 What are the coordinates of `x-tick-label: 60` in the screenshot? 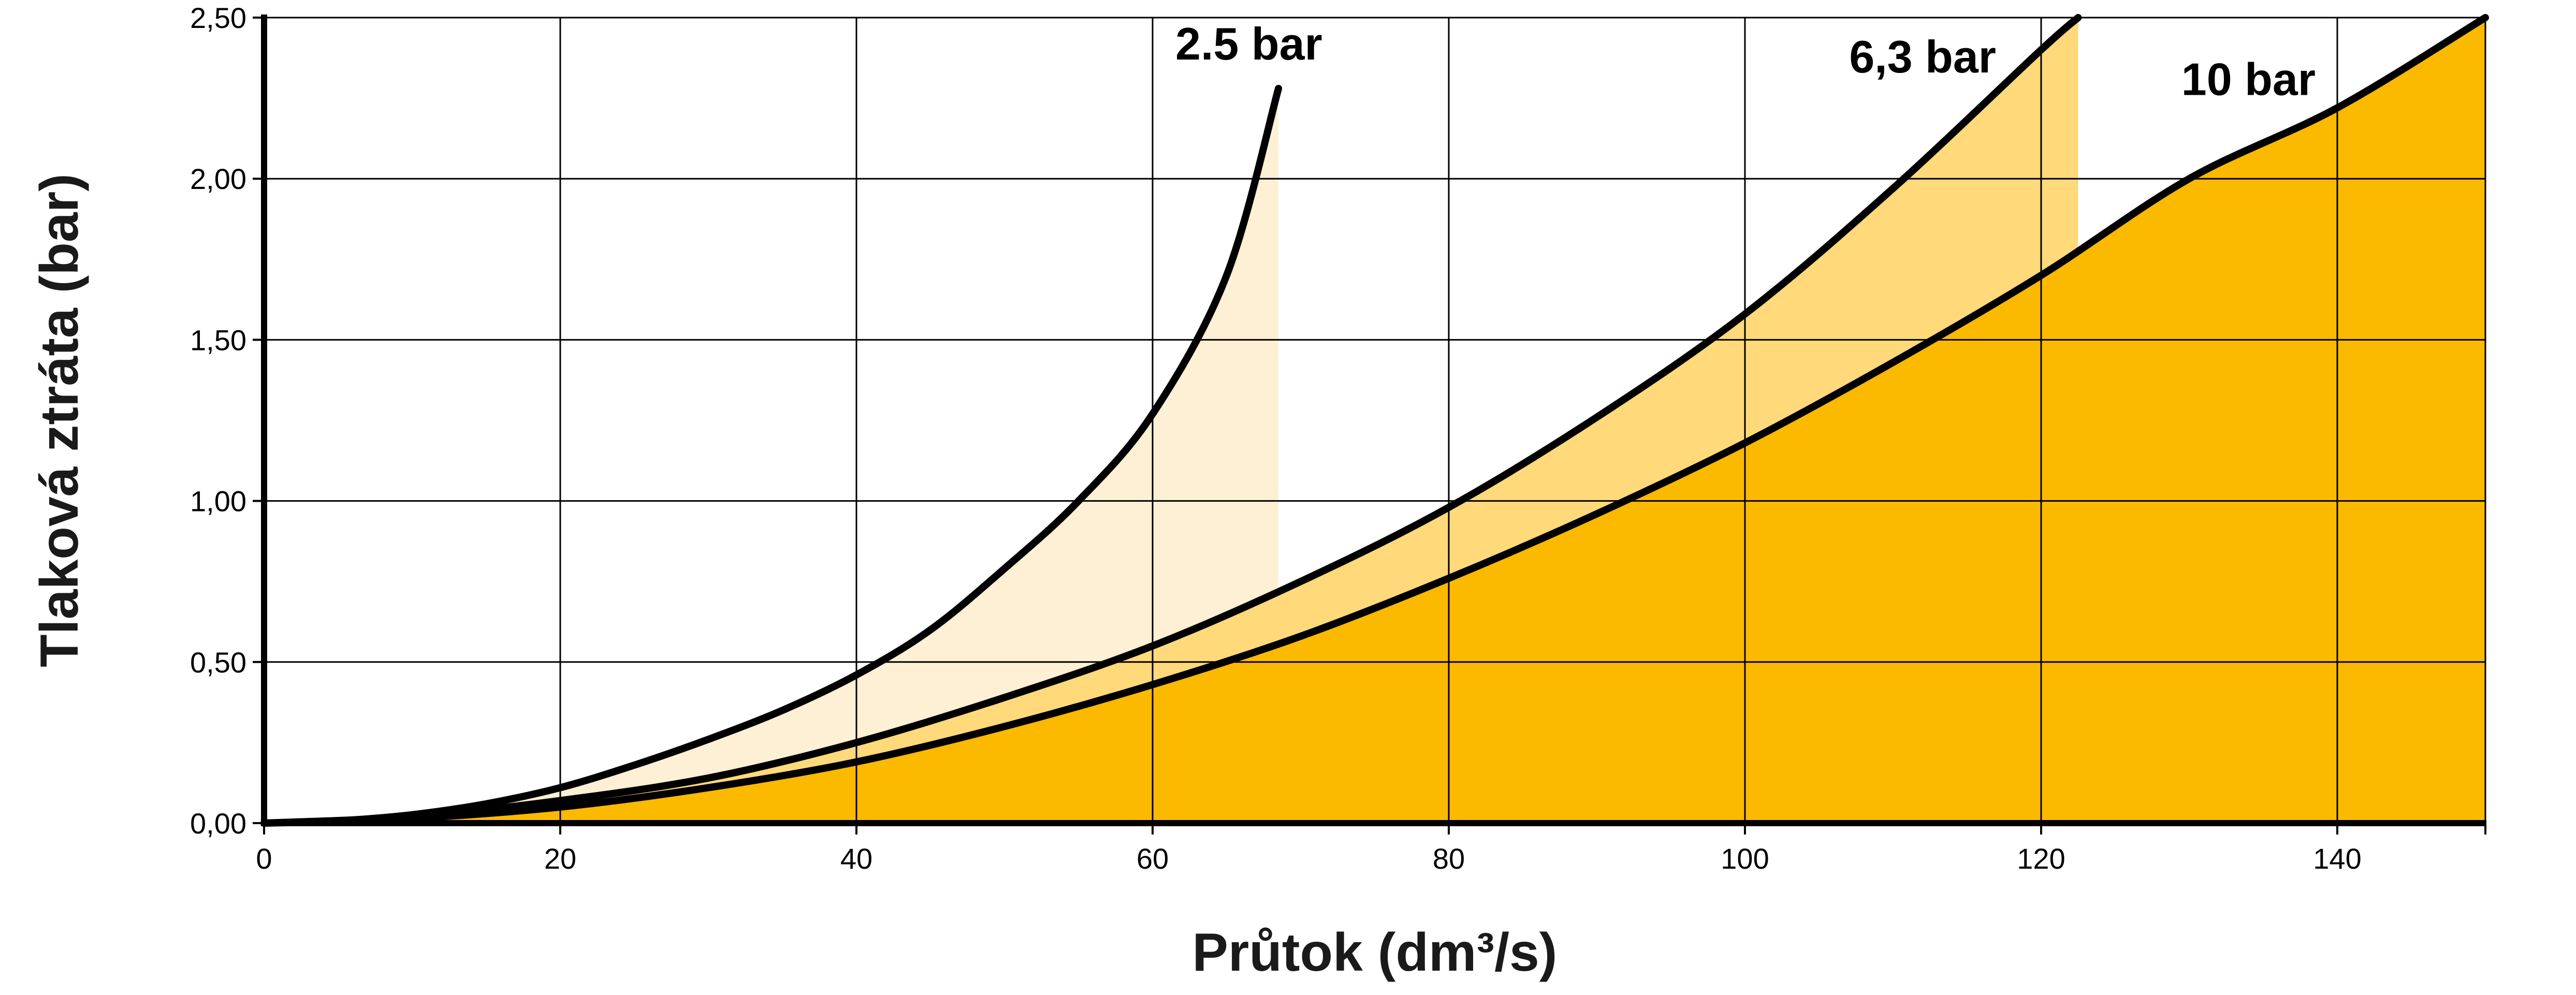 It's located at (1153, 858).